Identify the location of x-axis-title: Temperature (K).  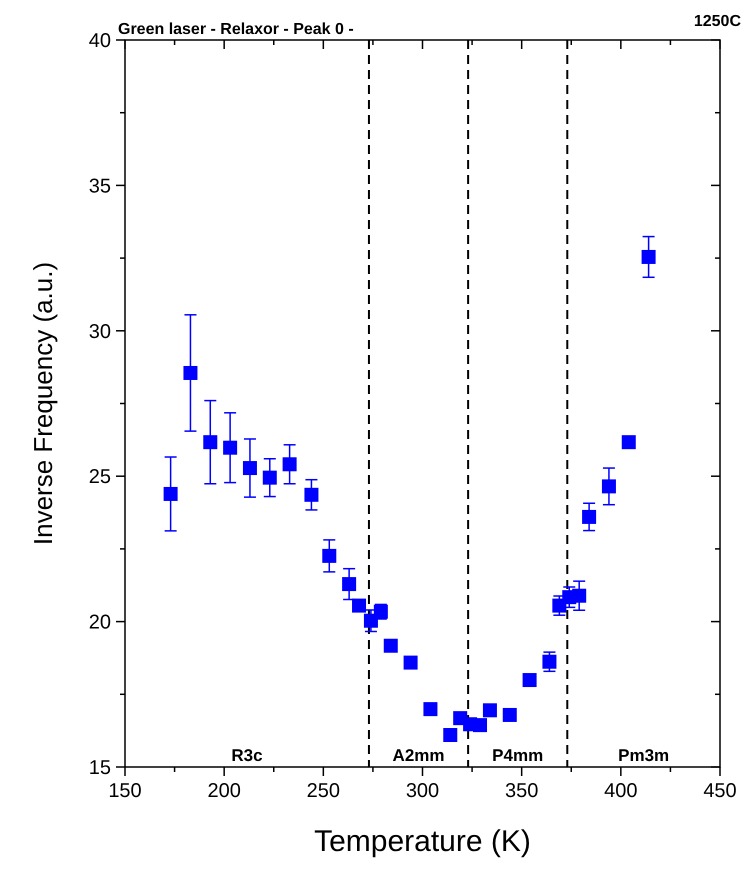
(422, 841).